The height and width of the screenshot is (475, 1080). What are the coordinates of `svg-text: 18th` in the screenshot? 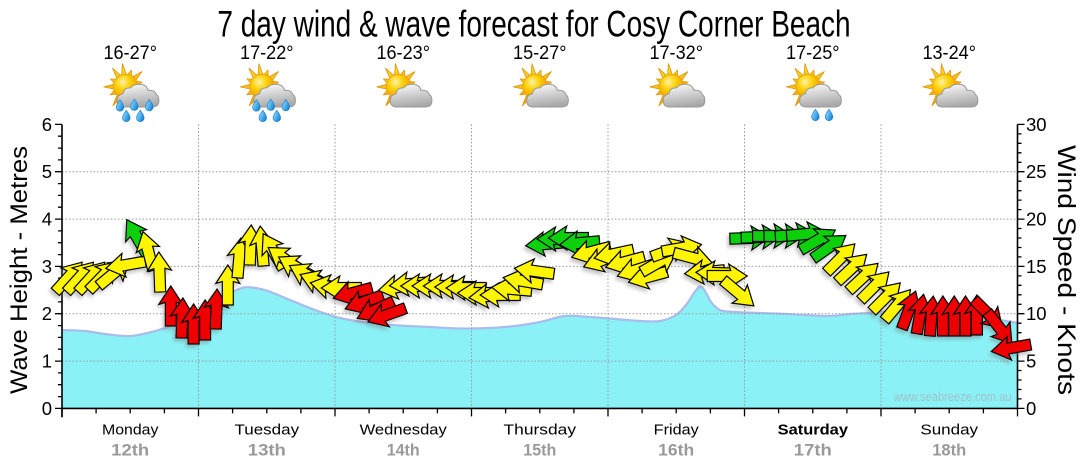 It's located at (949, 450).